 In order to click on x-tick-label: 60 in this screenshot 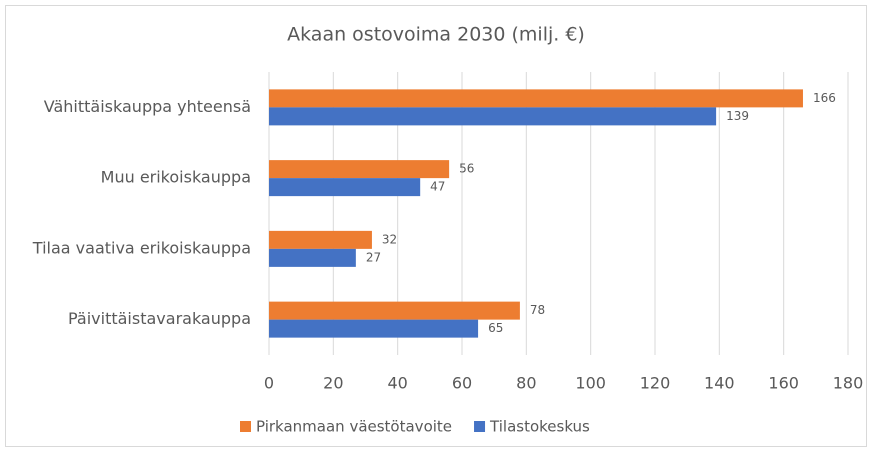, I will do `click(462, 383)`.